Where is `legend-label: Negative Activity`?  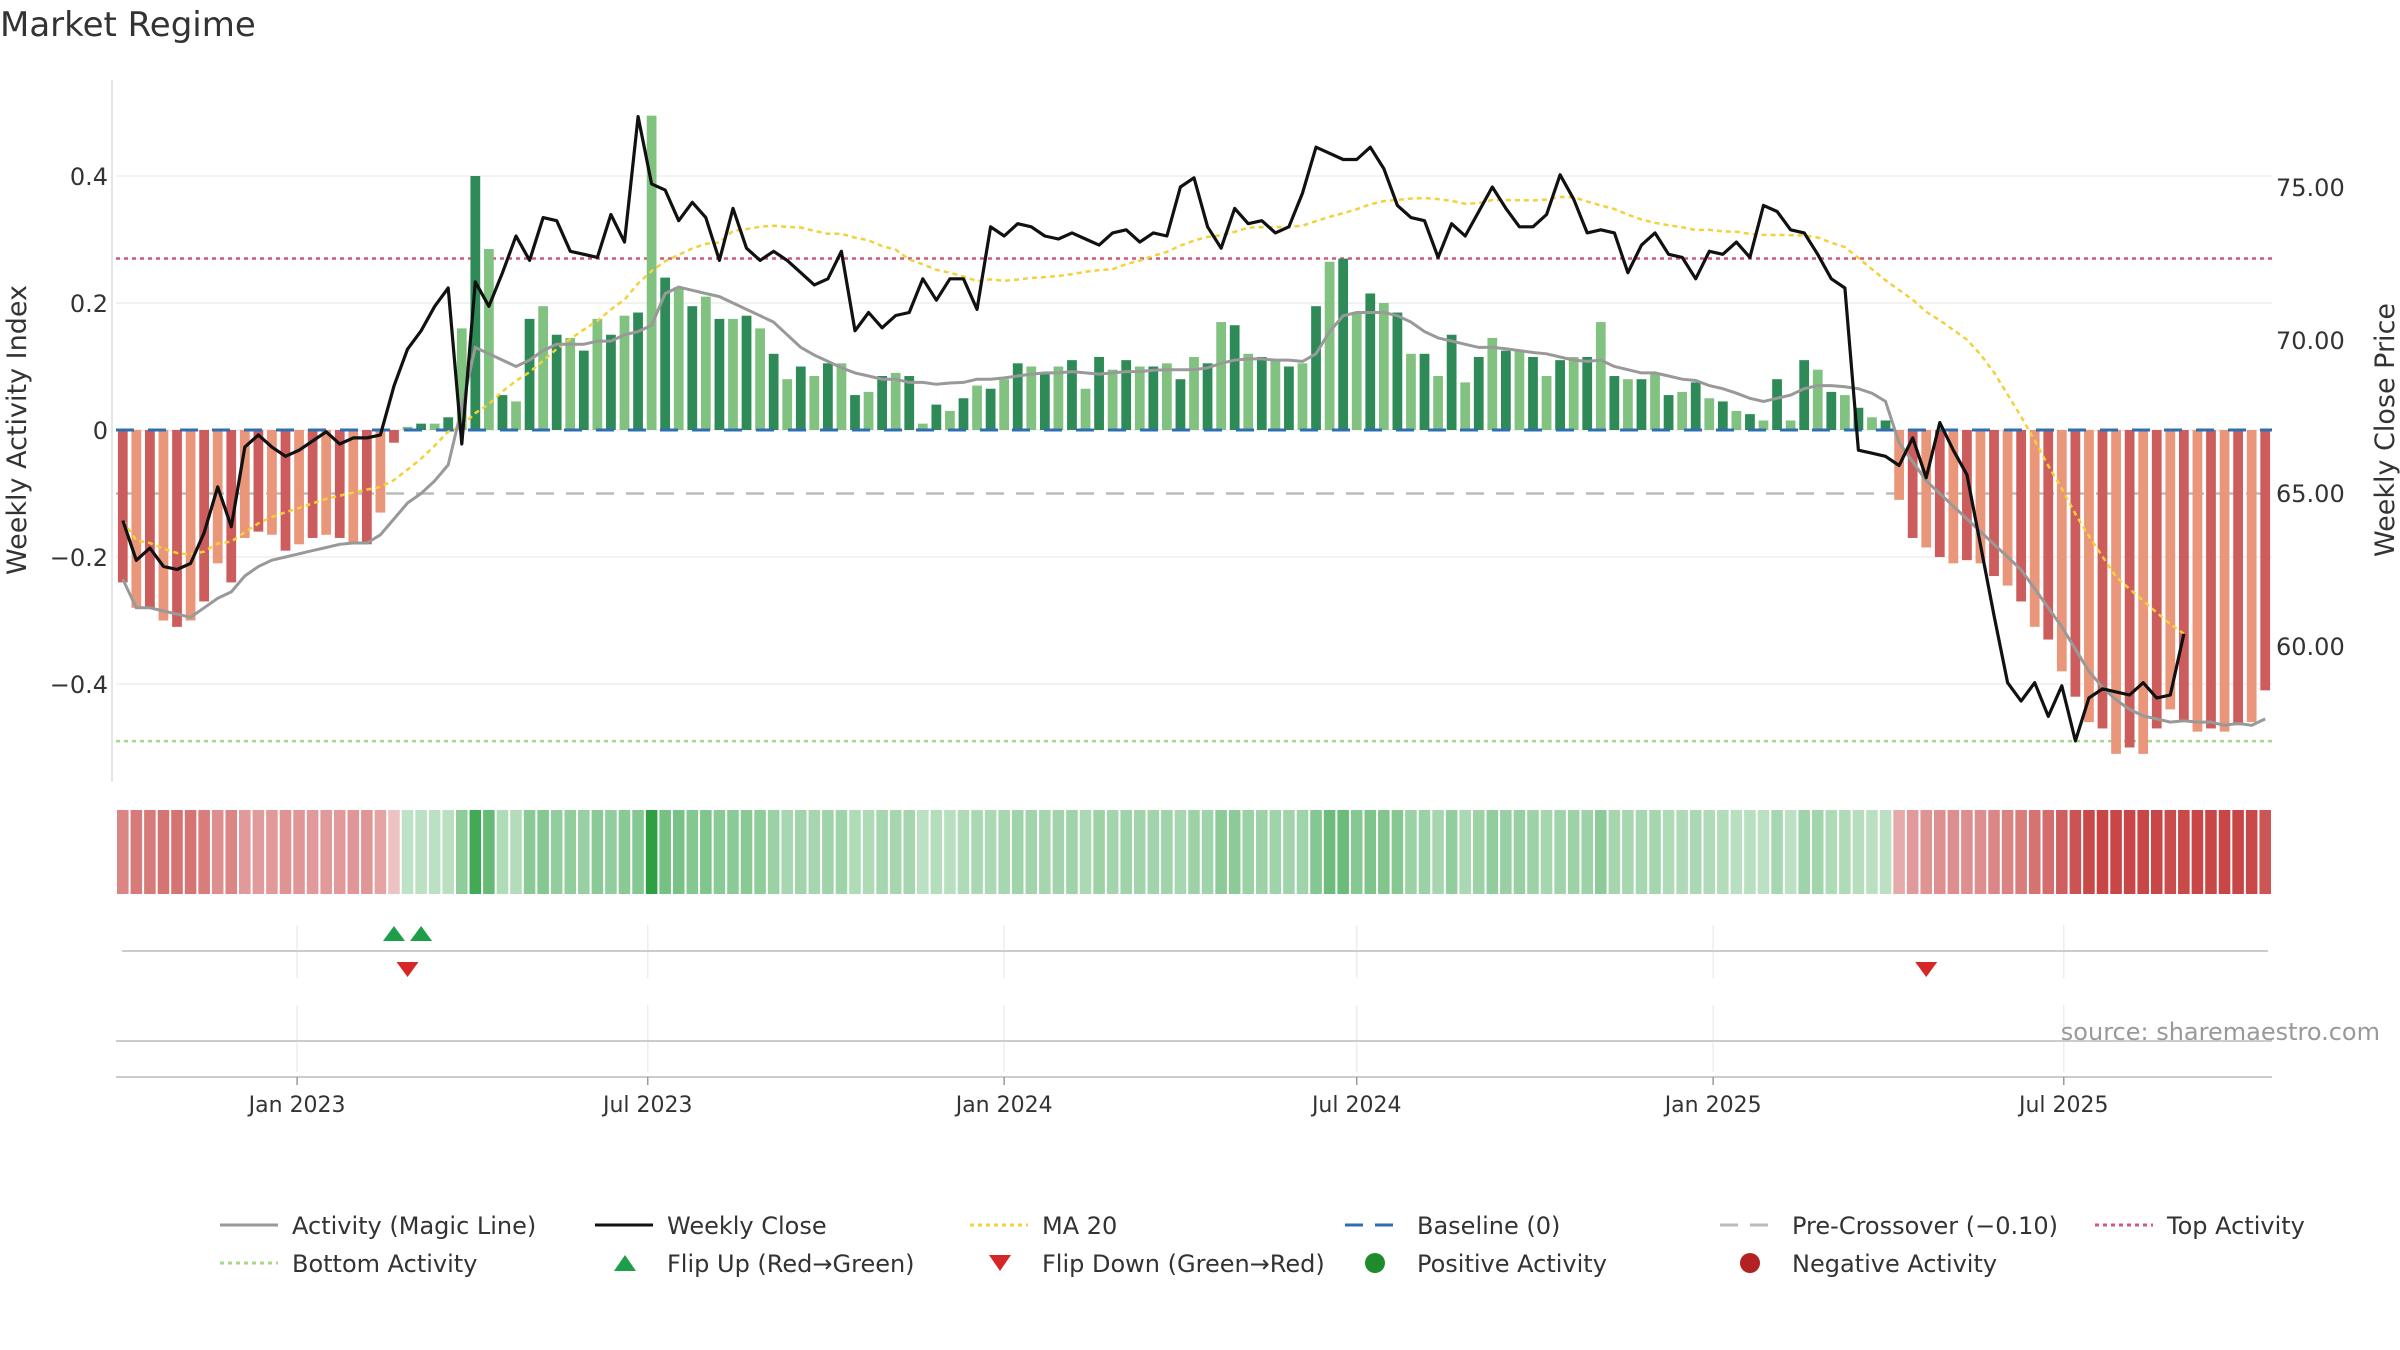
legend-label: Negative Activity is located at coordinates (1894, 1264).